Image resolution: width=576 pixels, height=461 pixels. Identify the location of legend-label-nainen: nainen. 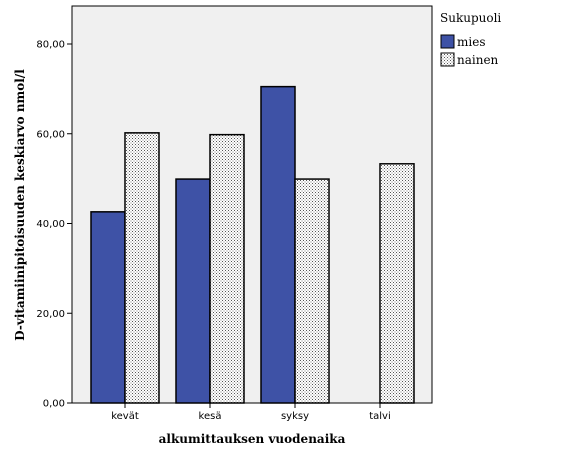
(478, 60).